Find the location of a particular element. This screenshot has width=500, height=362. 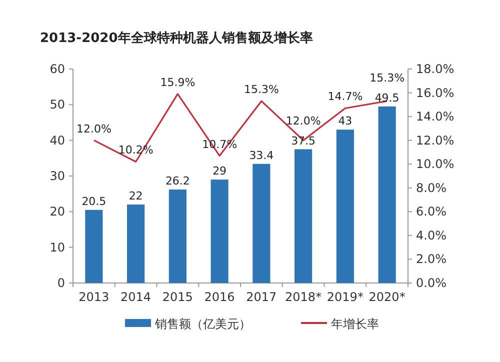

data-label: 15.9% is located at coordinates (178, 82).